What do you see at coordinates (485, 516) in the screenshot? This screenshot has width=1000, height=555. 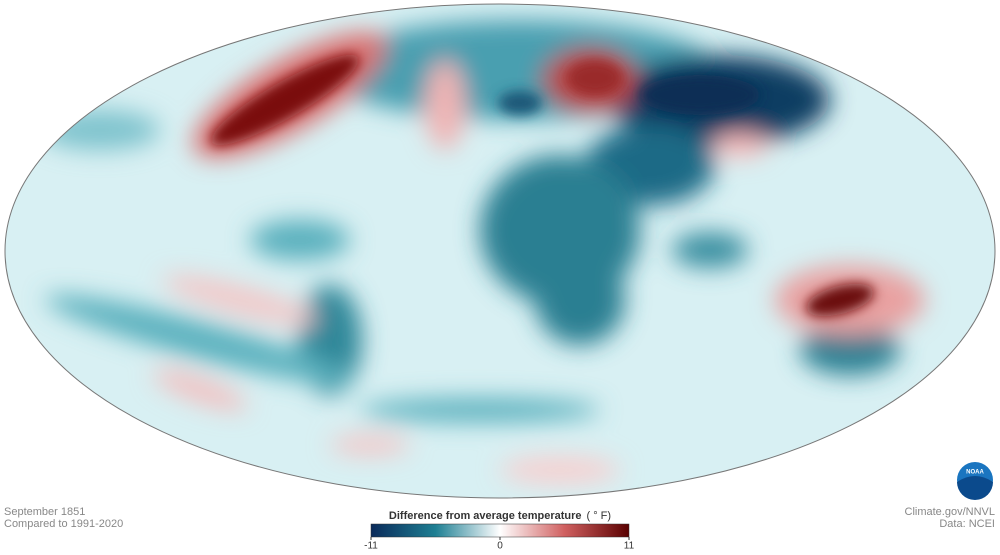 I see `legend-title: Difference from average temperature` at bounding box center [485, 516].